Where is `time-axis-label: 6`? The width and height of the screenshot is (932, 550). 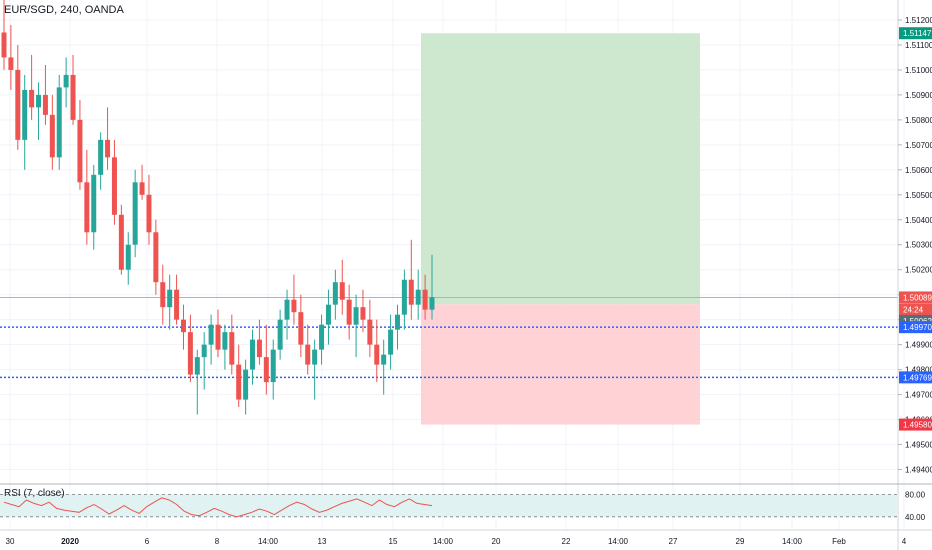
time-axis-label: 6 is located at coordinates (147, 541).